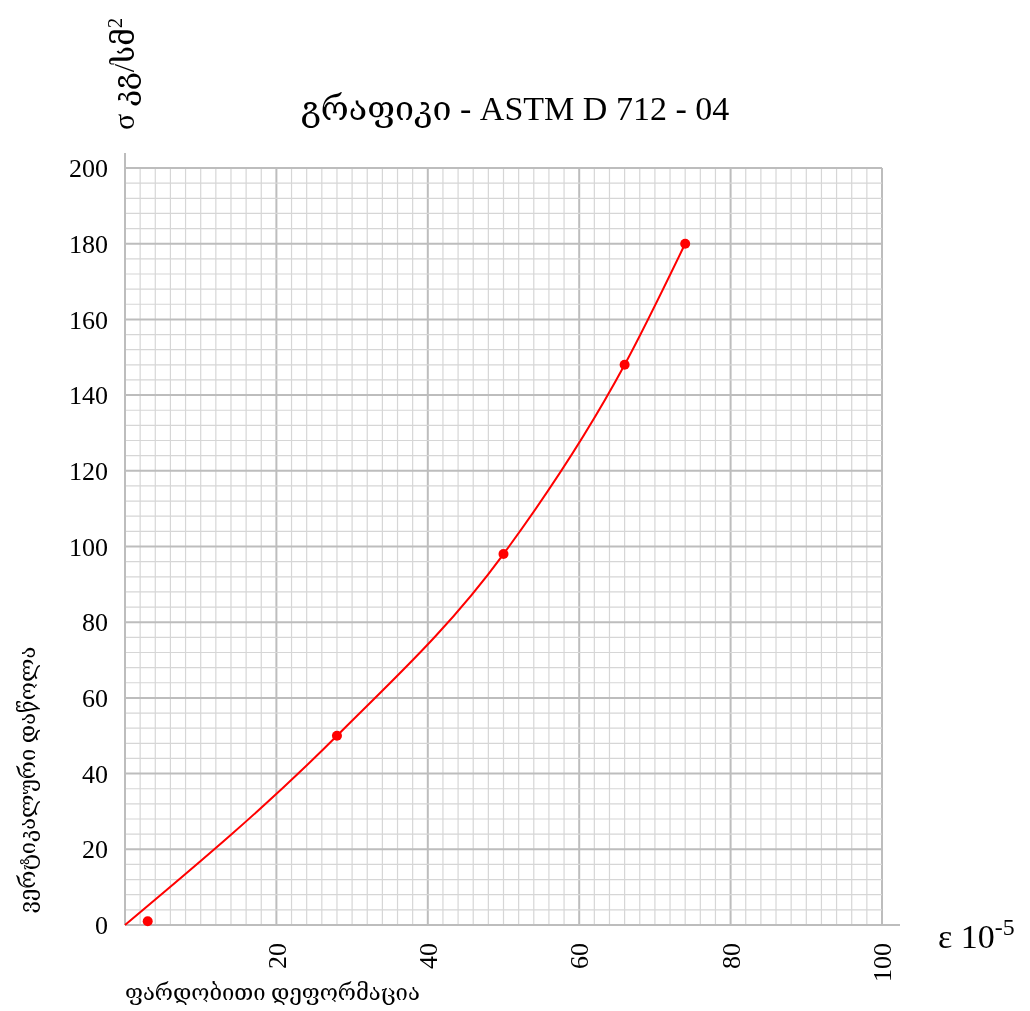  What do you see at coordinates (883, 962) in the screenshot?
I see `x-tick-label: 100` at bounding box center [883, 962].